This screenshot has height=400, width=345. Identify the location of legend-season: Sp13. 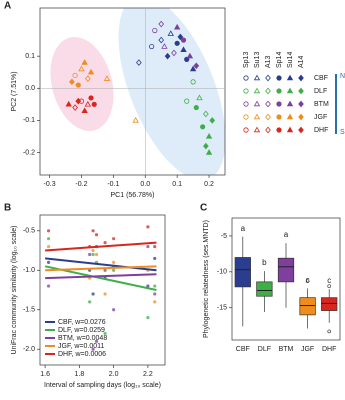
(246, 60).